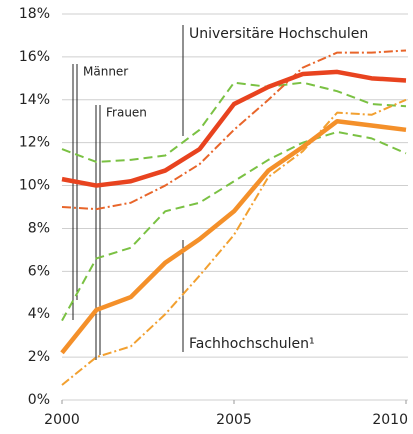 This screenshot has height=434, width=413. What do you see at coordinates (126, 113) in the screenshot?
I see `annotation: Frauen` at bounding box center [126, 113].